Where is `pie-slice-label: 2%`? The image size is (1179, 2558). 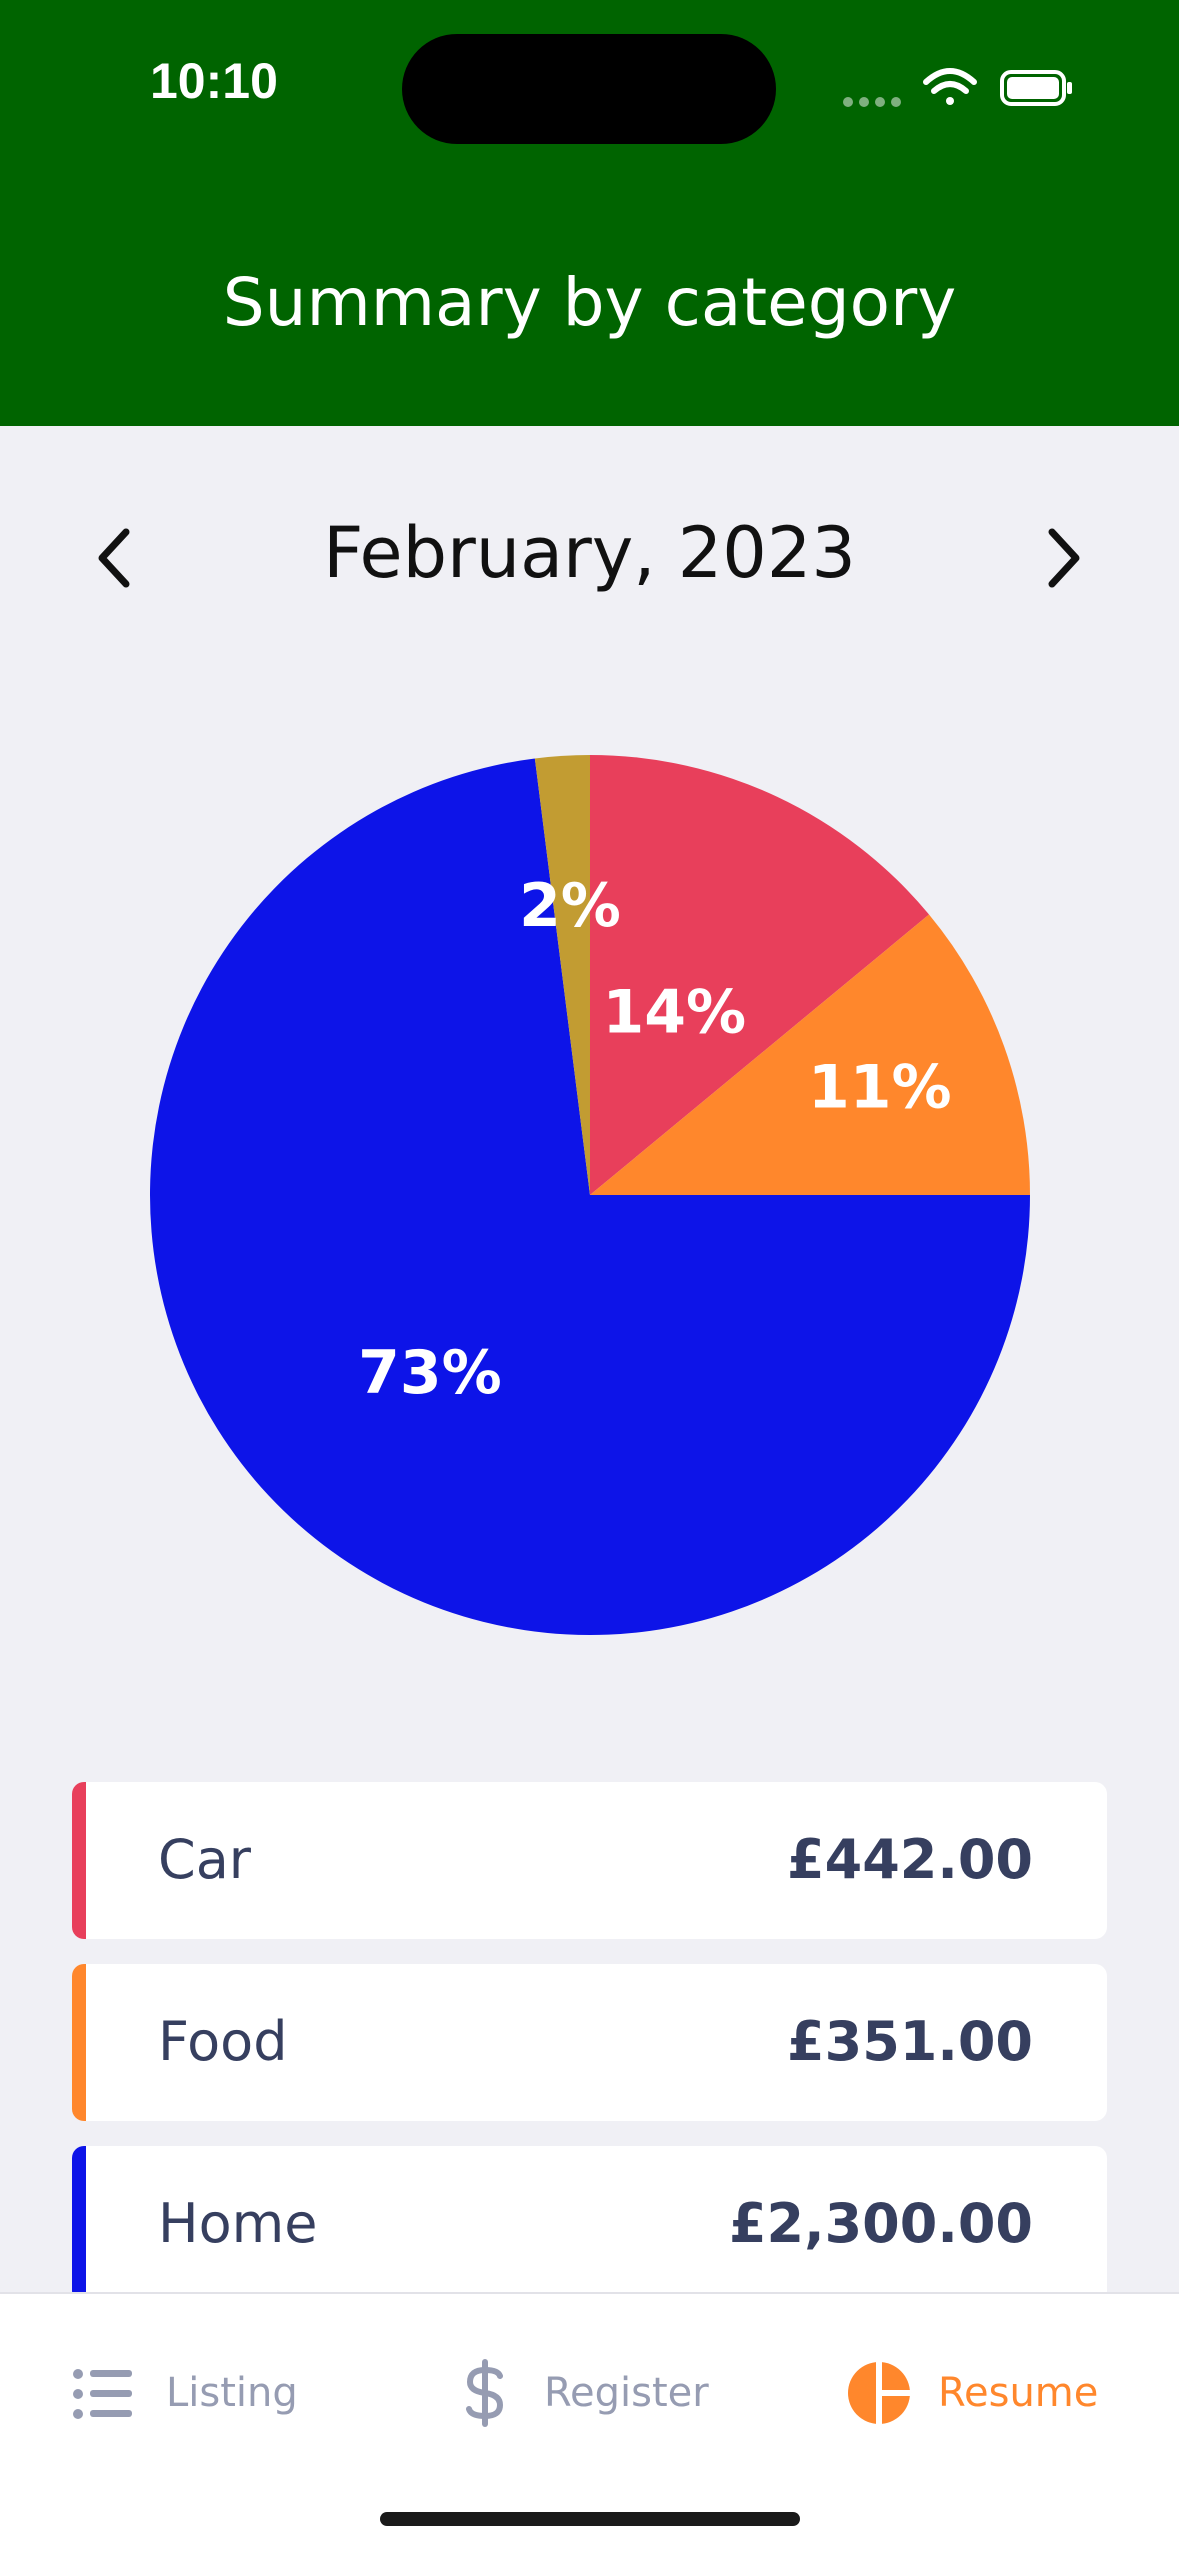
pie-slice-label: 2% is located at coordinates (570, 906).